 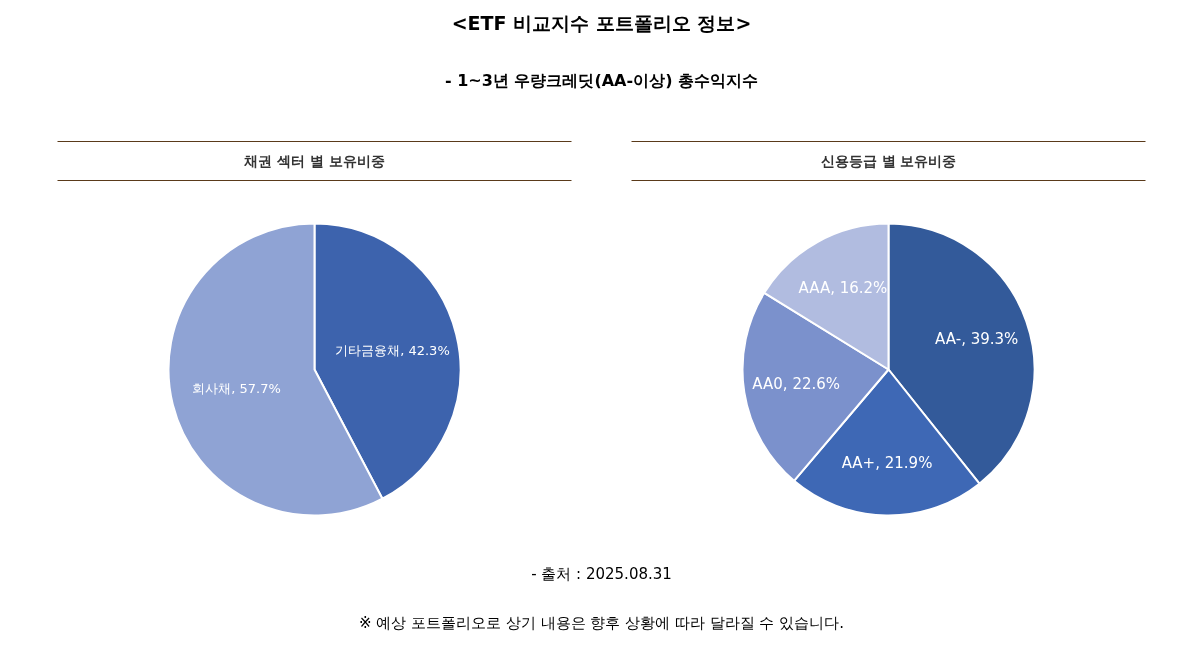 What do you see at coordinates (796, 384) in the screenshot?
I see `slice-label: AA0, 22.6%` at bounding box center [796, 384].